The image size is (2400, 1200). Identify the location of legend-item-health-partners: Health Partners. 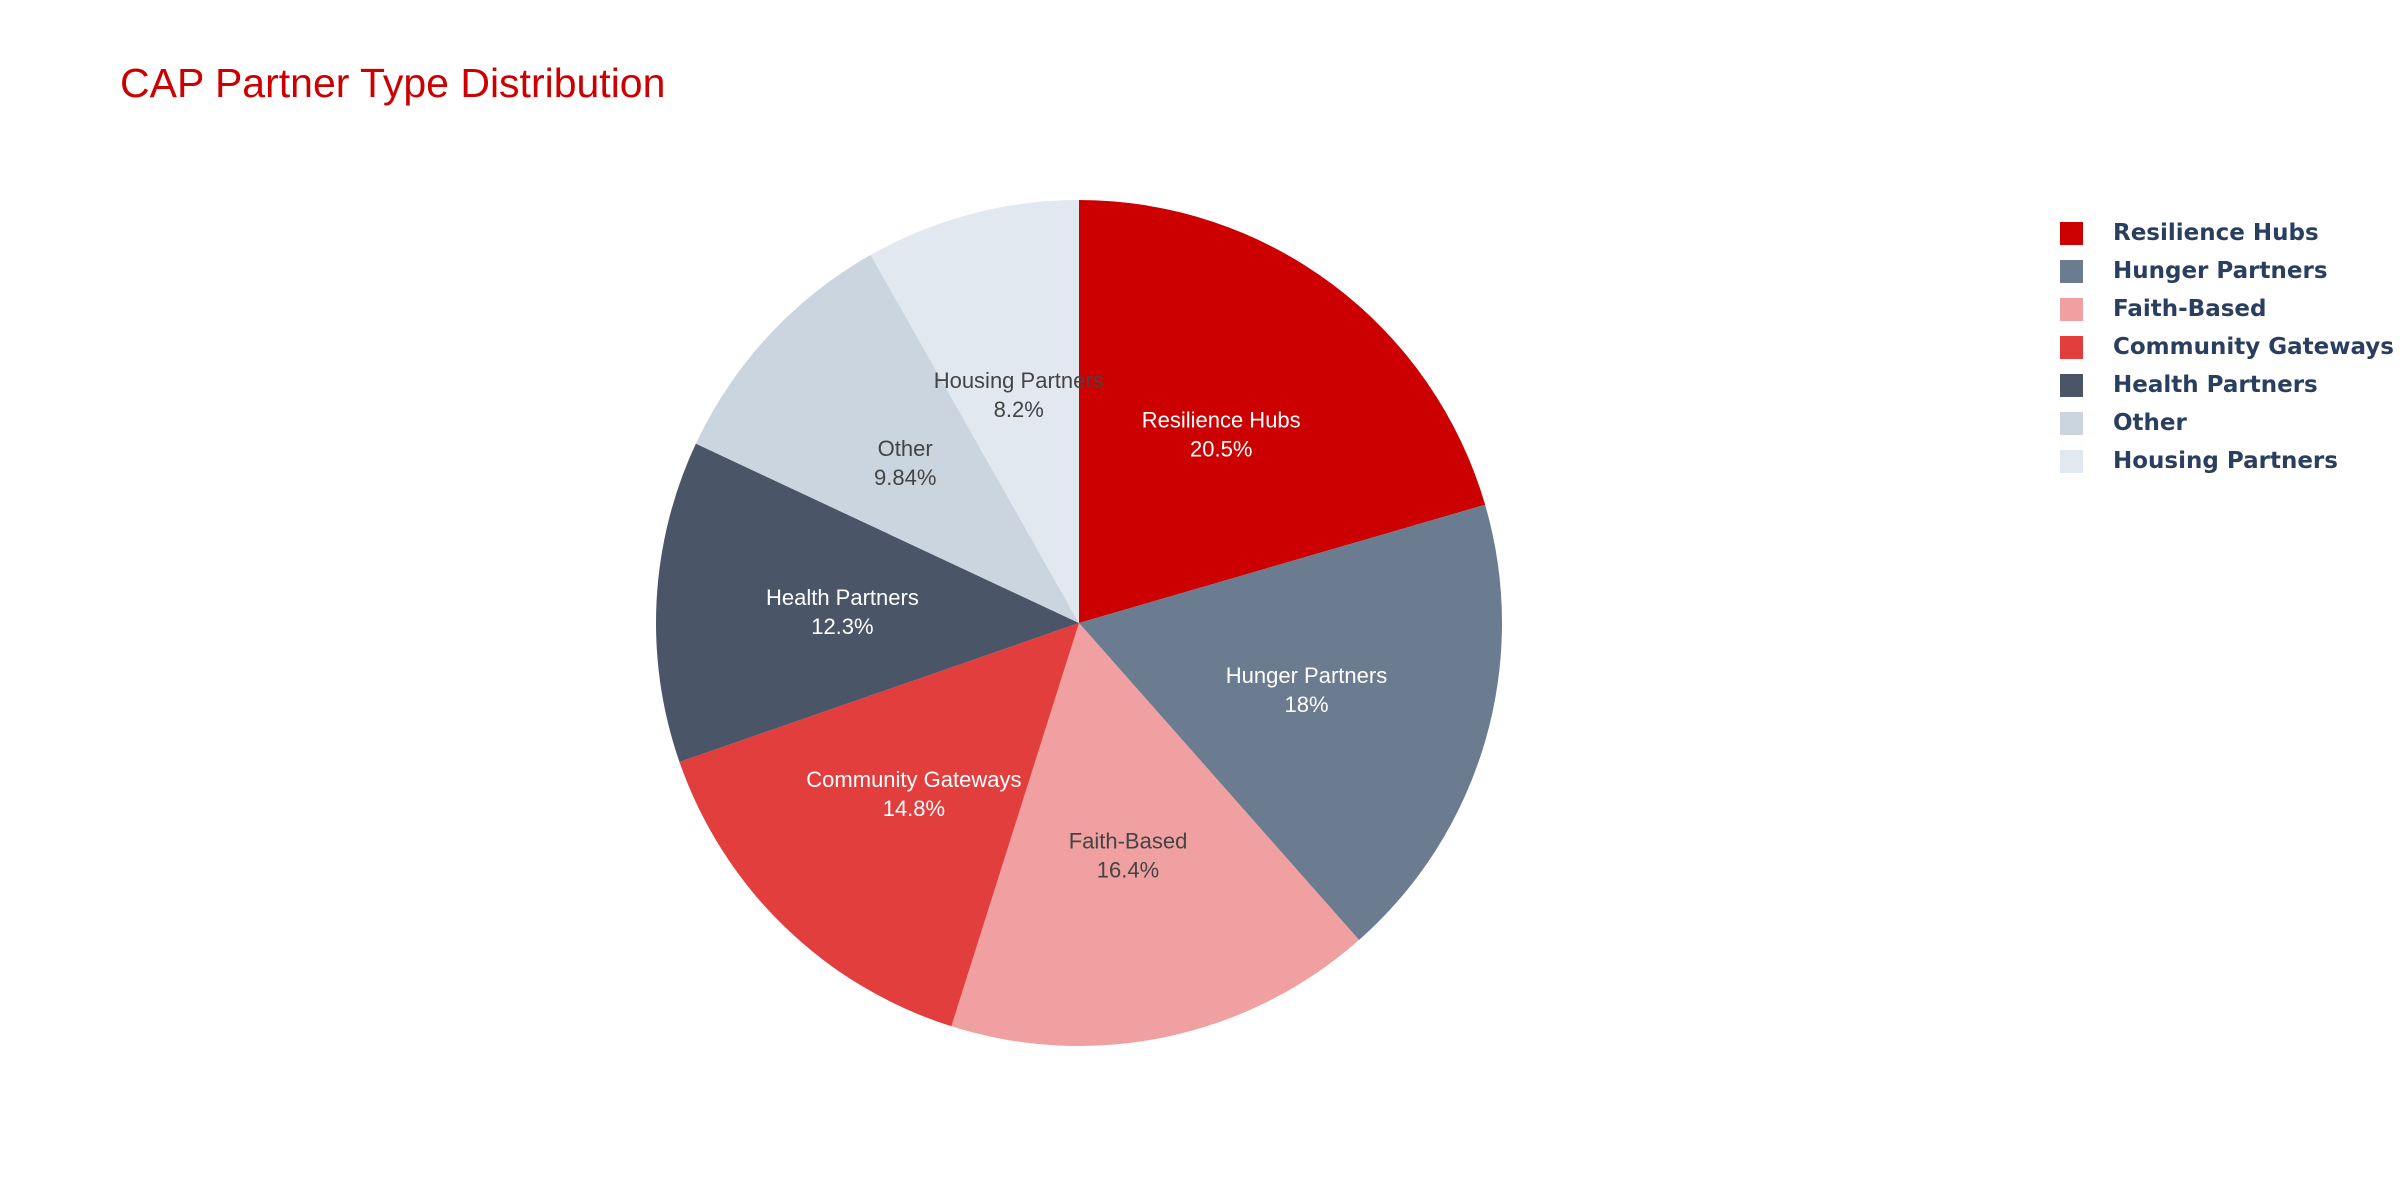
(2227, 385).